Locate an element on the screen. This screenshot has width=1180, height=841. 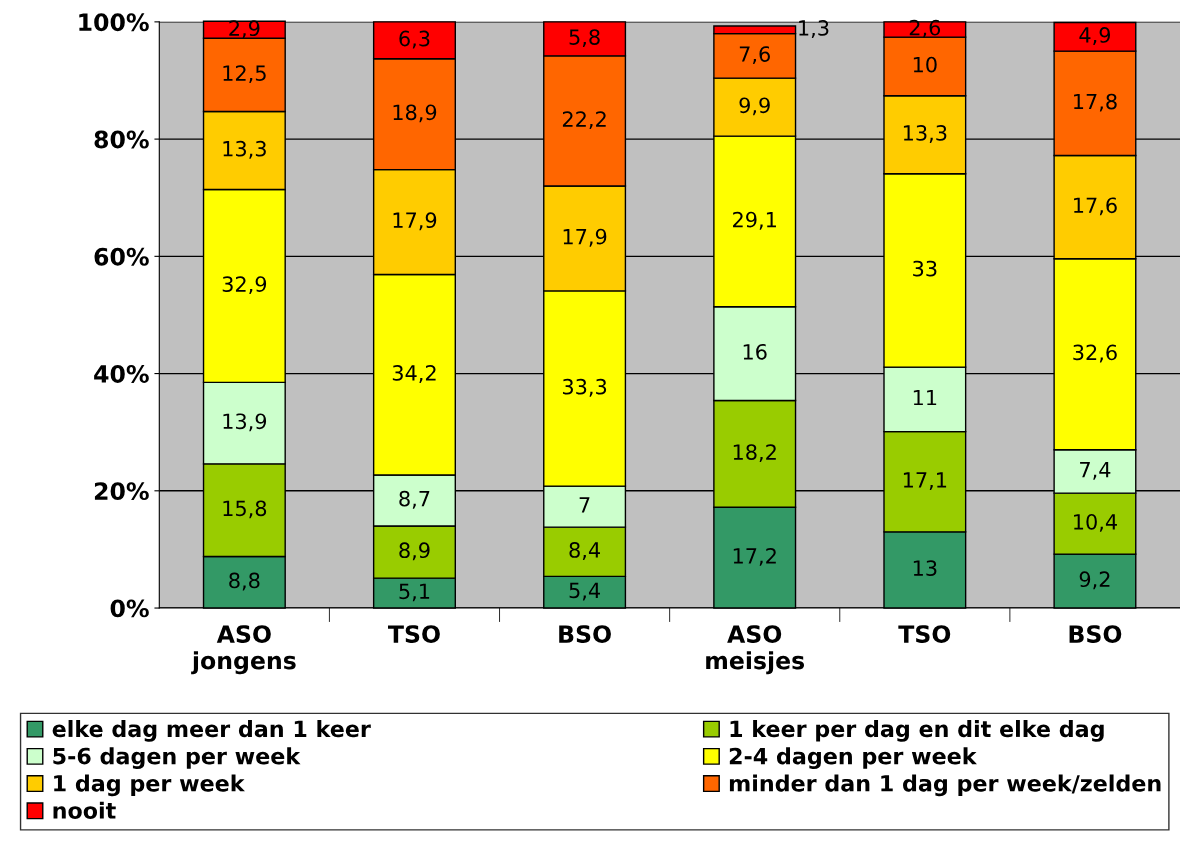
y-tick-label: 60% is located at coordinates (121, 256).